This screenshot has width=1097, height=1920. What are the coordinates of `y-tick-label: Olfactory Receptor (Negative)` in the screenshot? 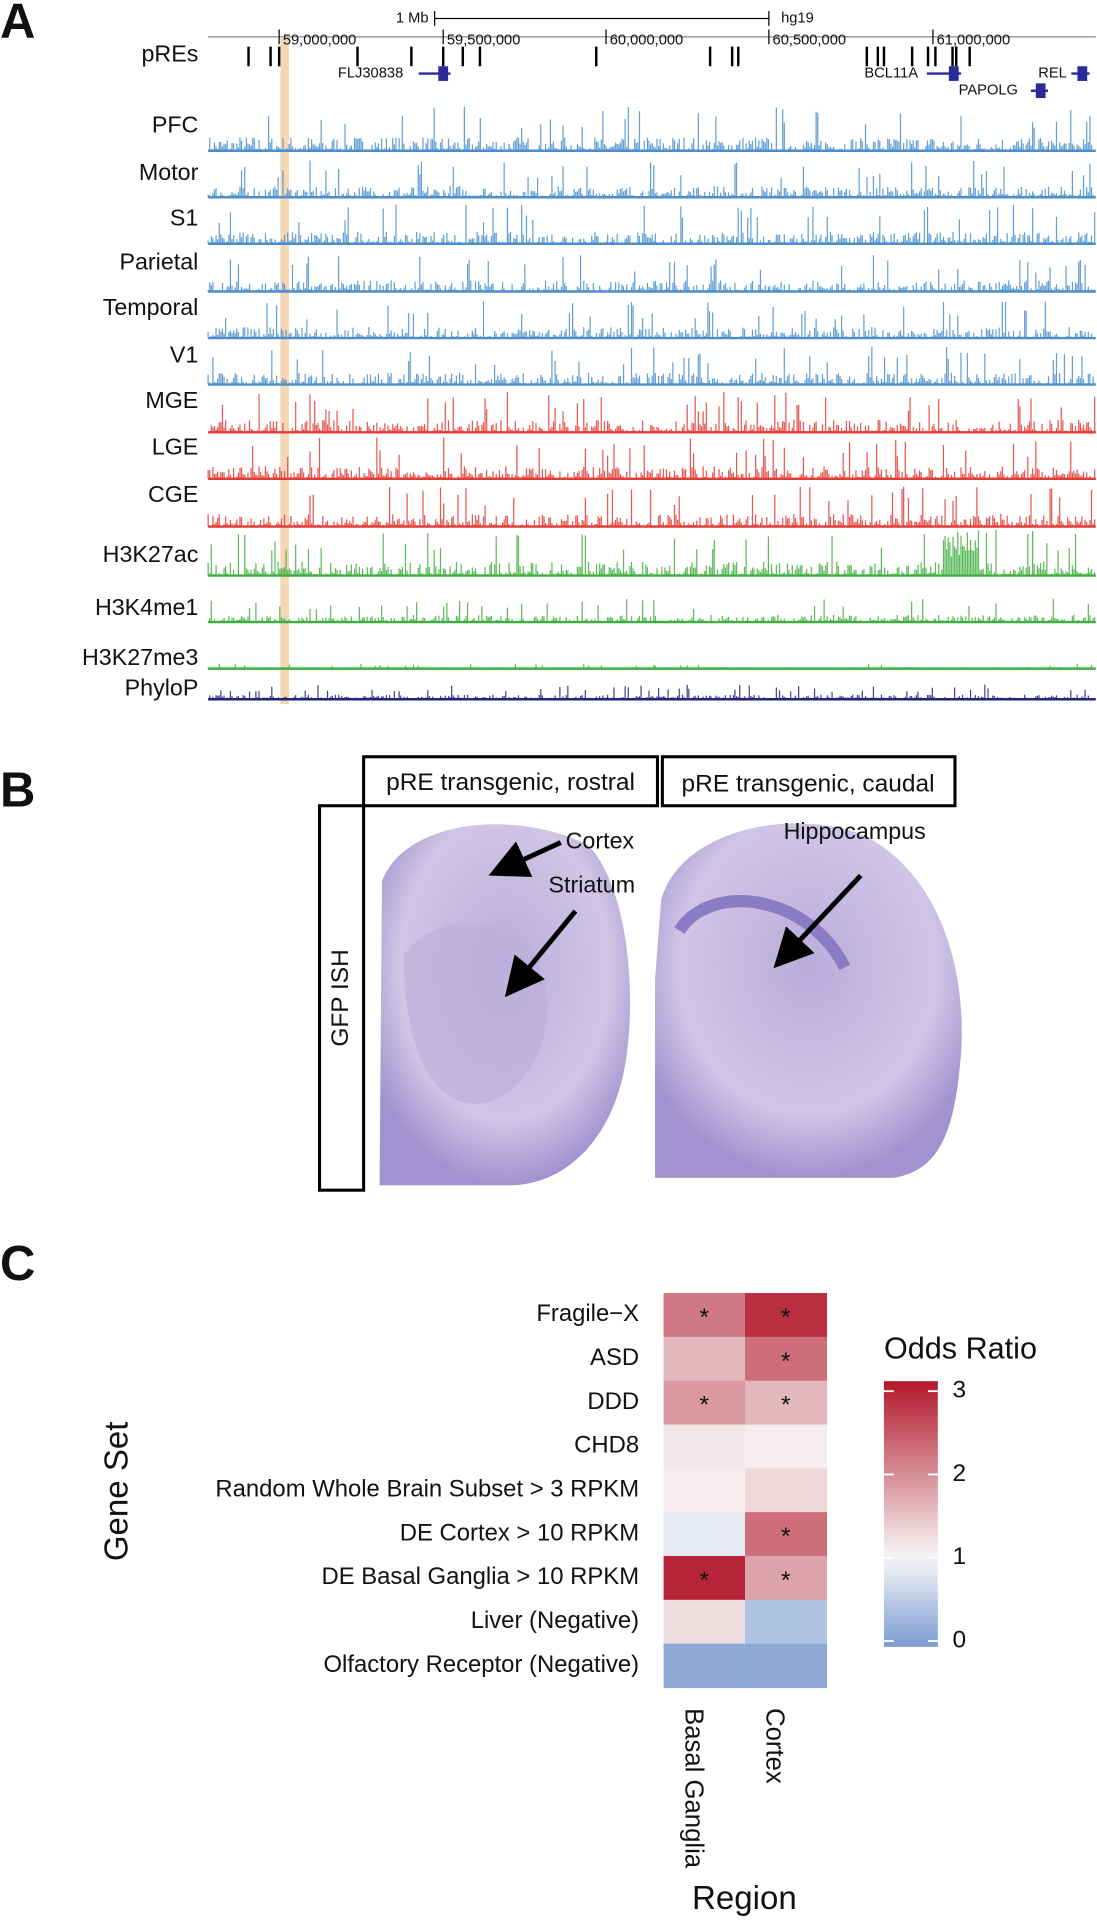 It's located at (482, 1664).